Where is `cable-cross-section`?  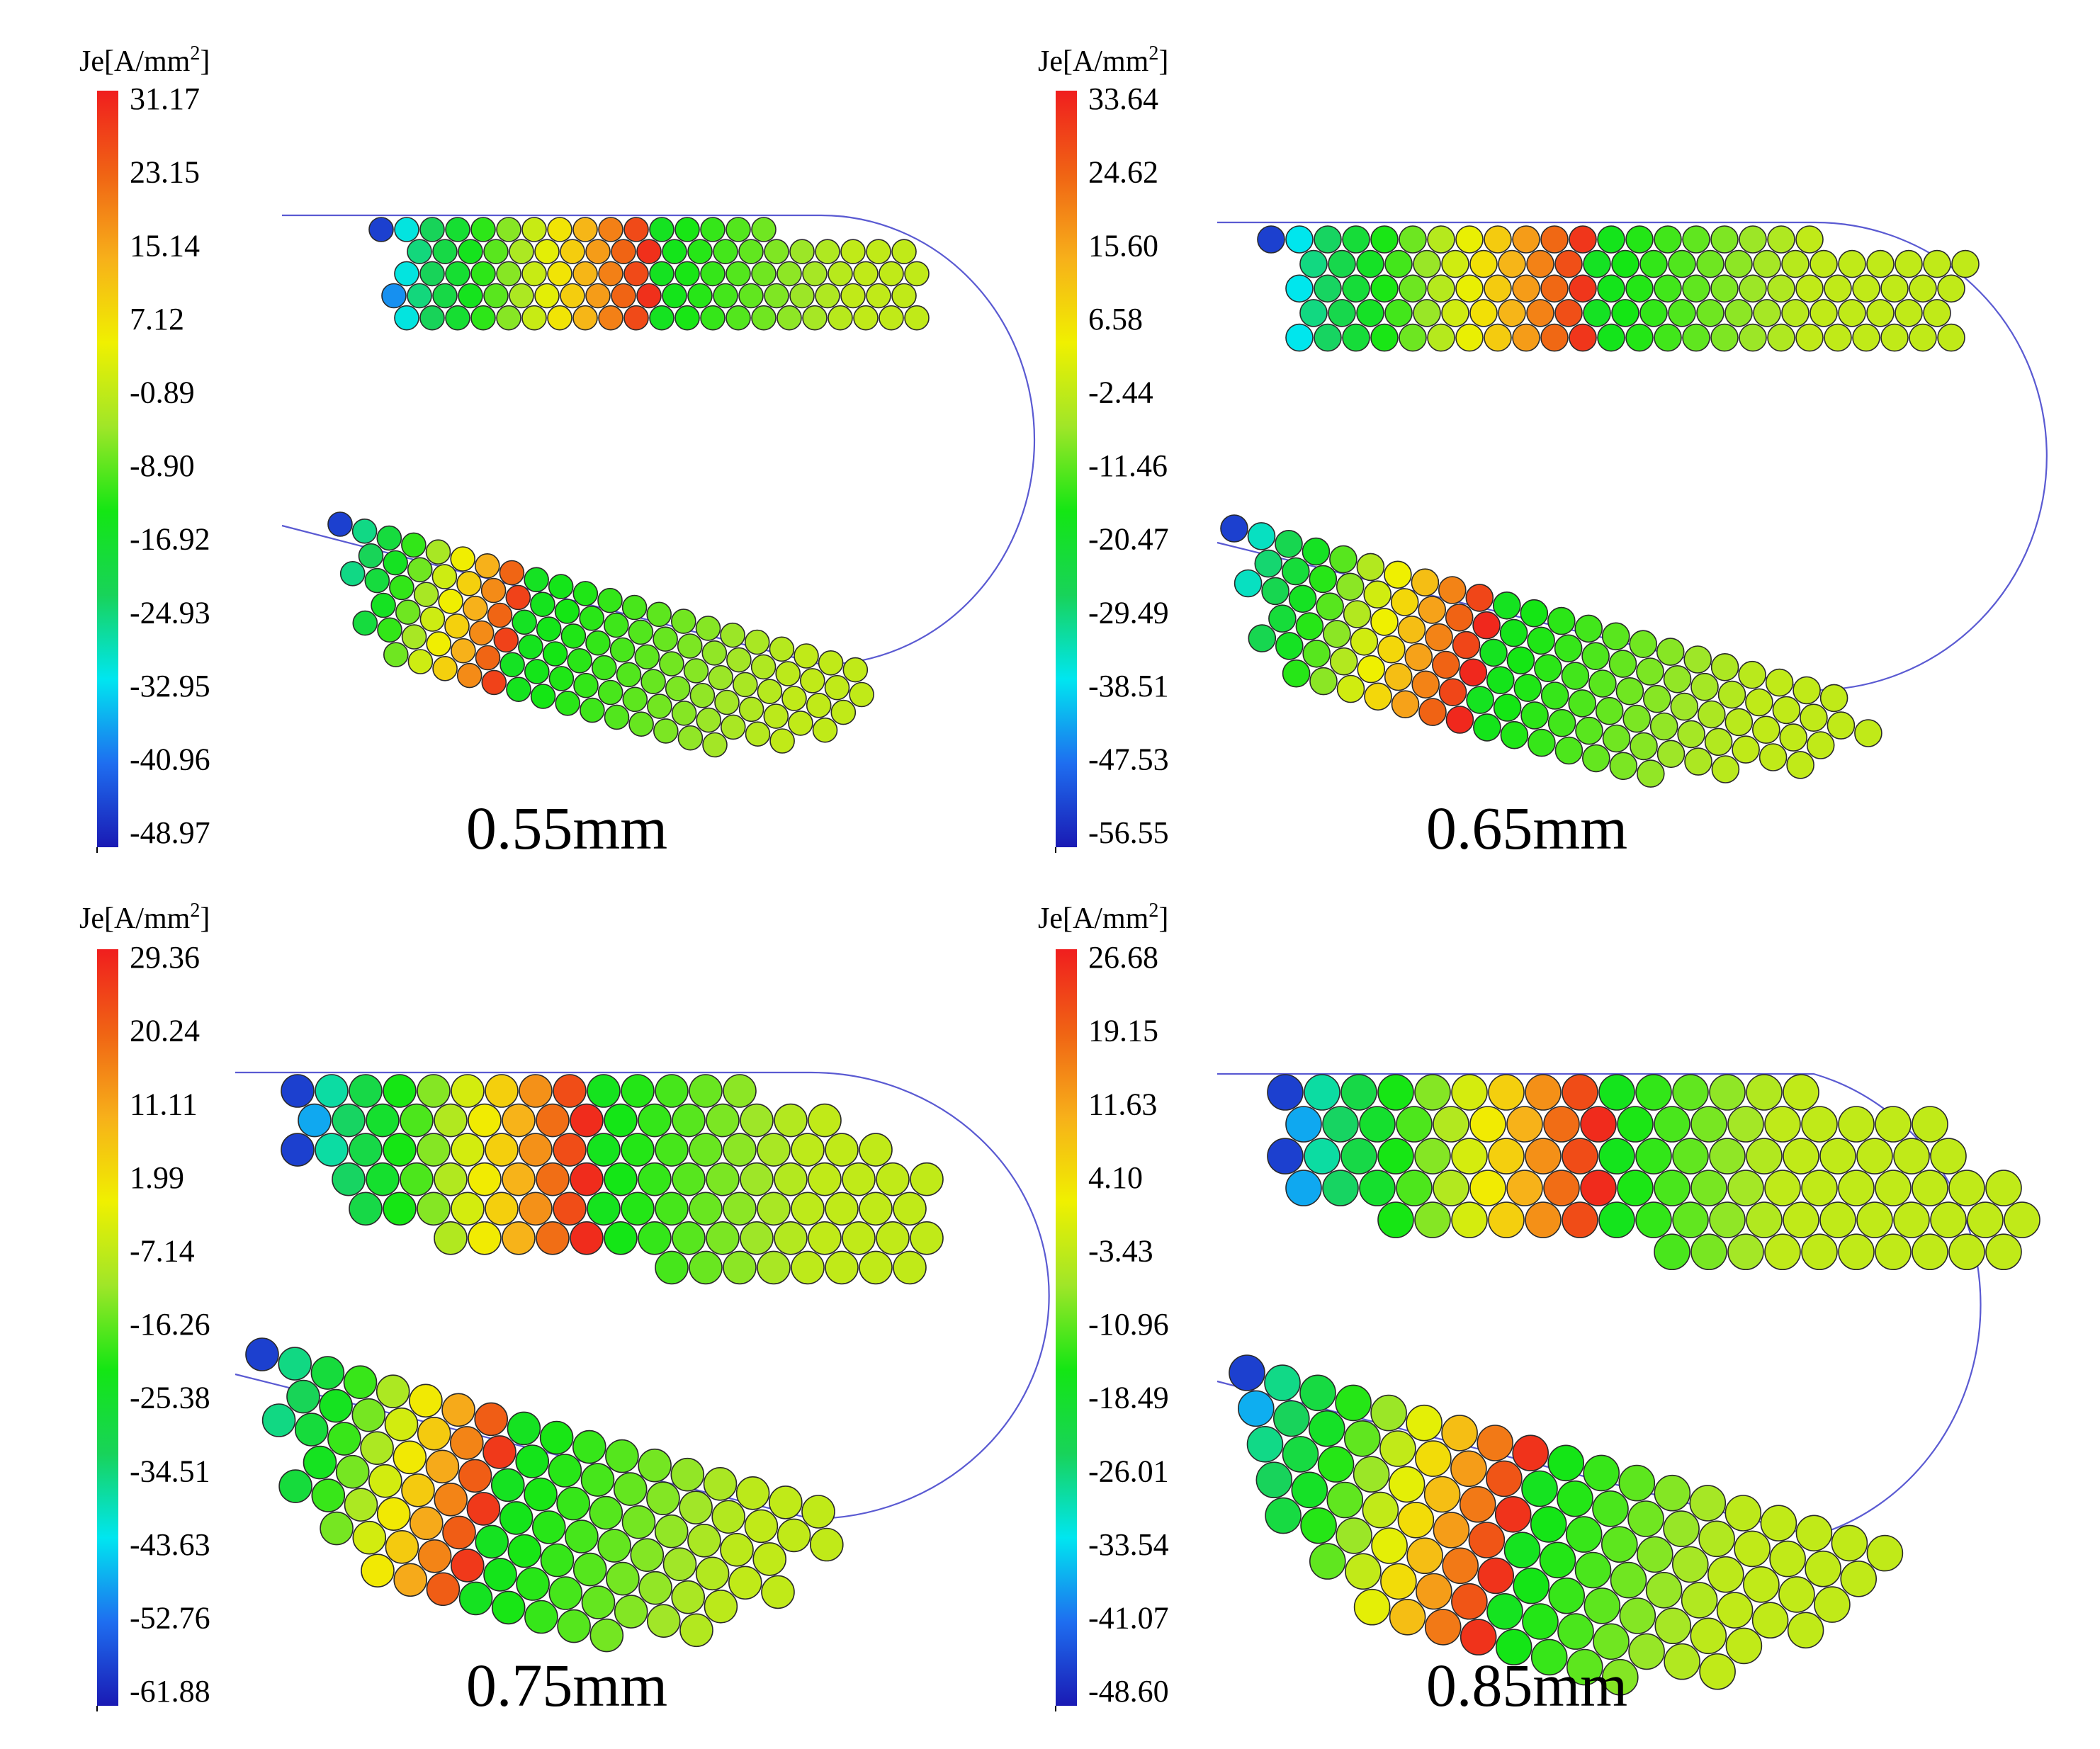 cable-cross-section is located at coordinates (658, 486).